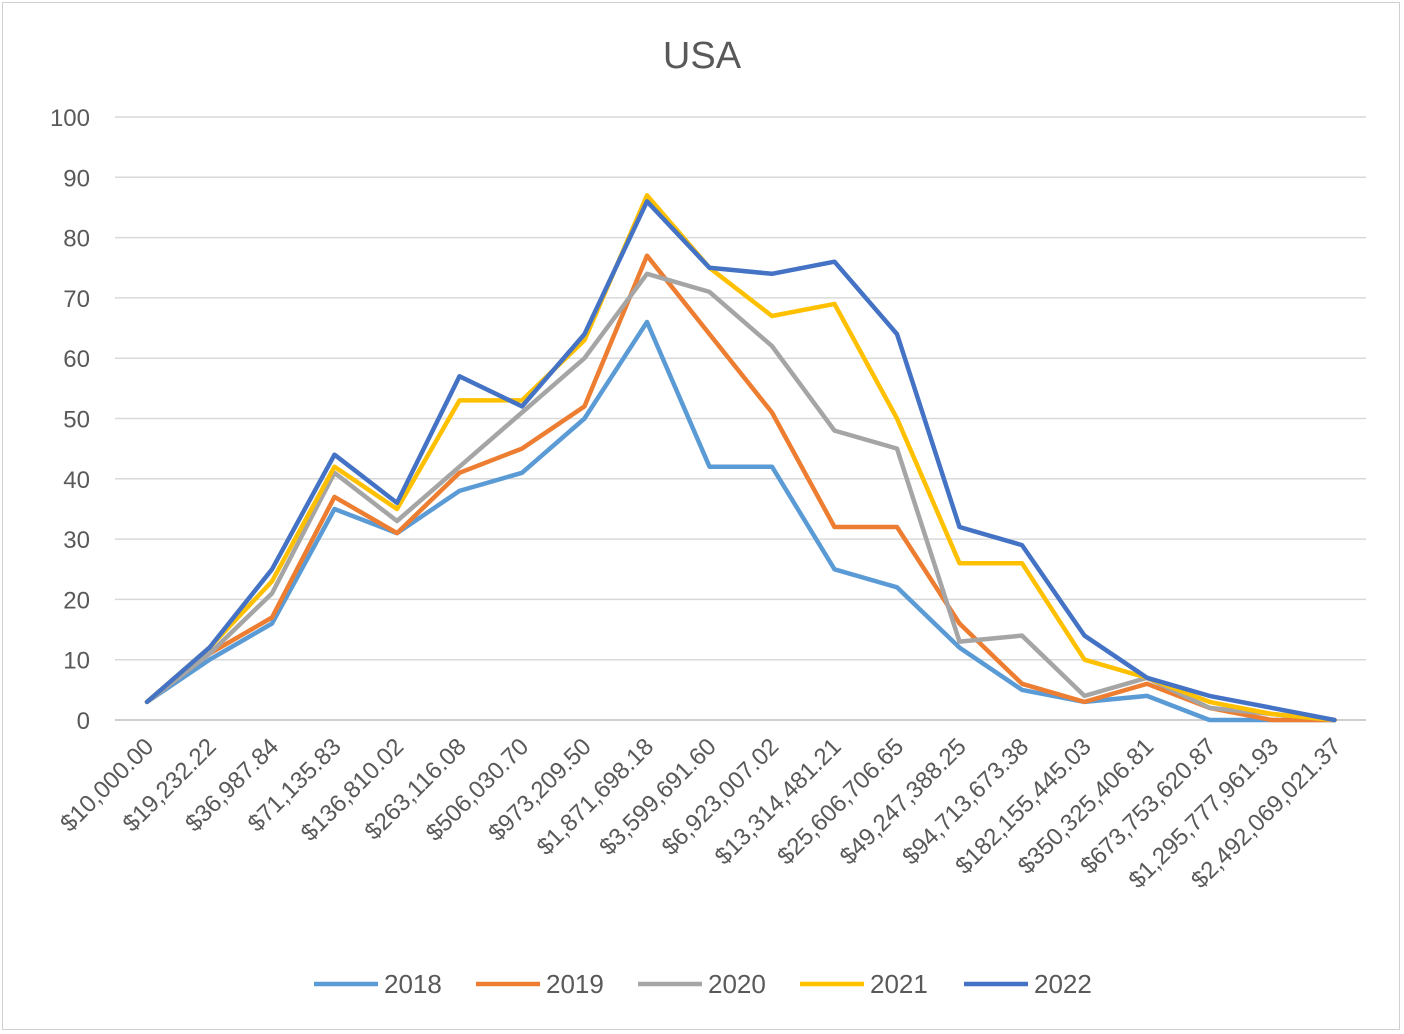  What do you see at coordinates (413, 984) in the screenshot?
I see `legend-label-2018: 2018` at bounding box center [413, 984].